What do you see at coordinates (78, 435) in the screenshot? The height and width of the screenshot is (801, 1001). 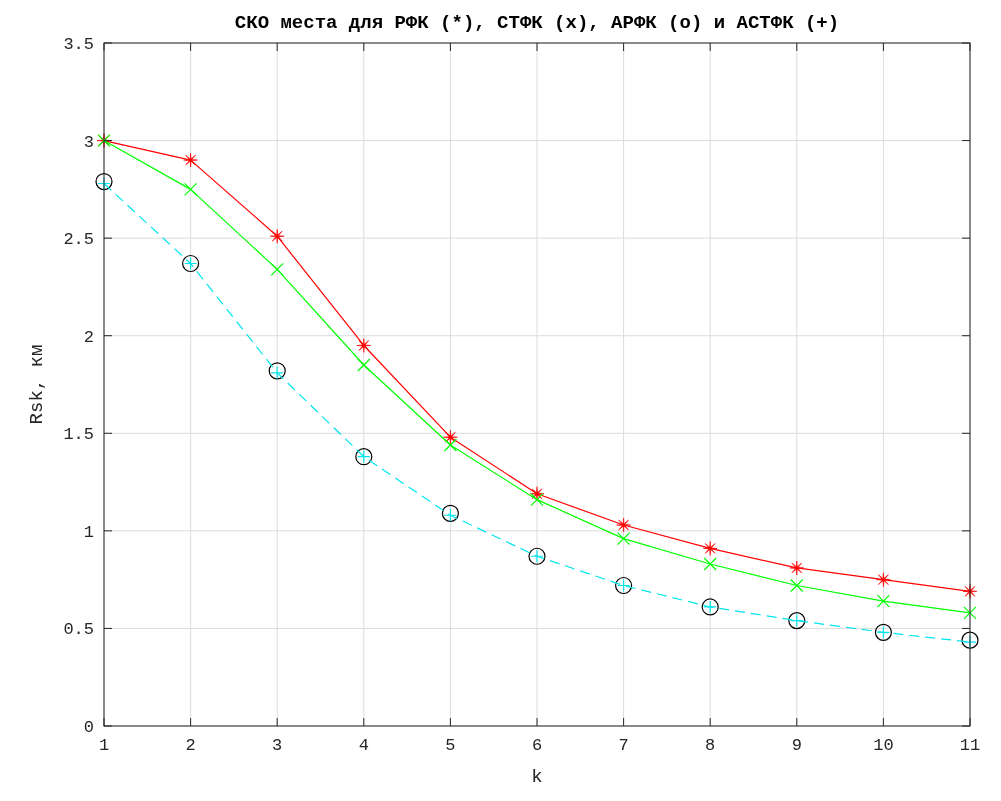 I see `y-tick-label: 1.5` at bounding box center [78, 435].